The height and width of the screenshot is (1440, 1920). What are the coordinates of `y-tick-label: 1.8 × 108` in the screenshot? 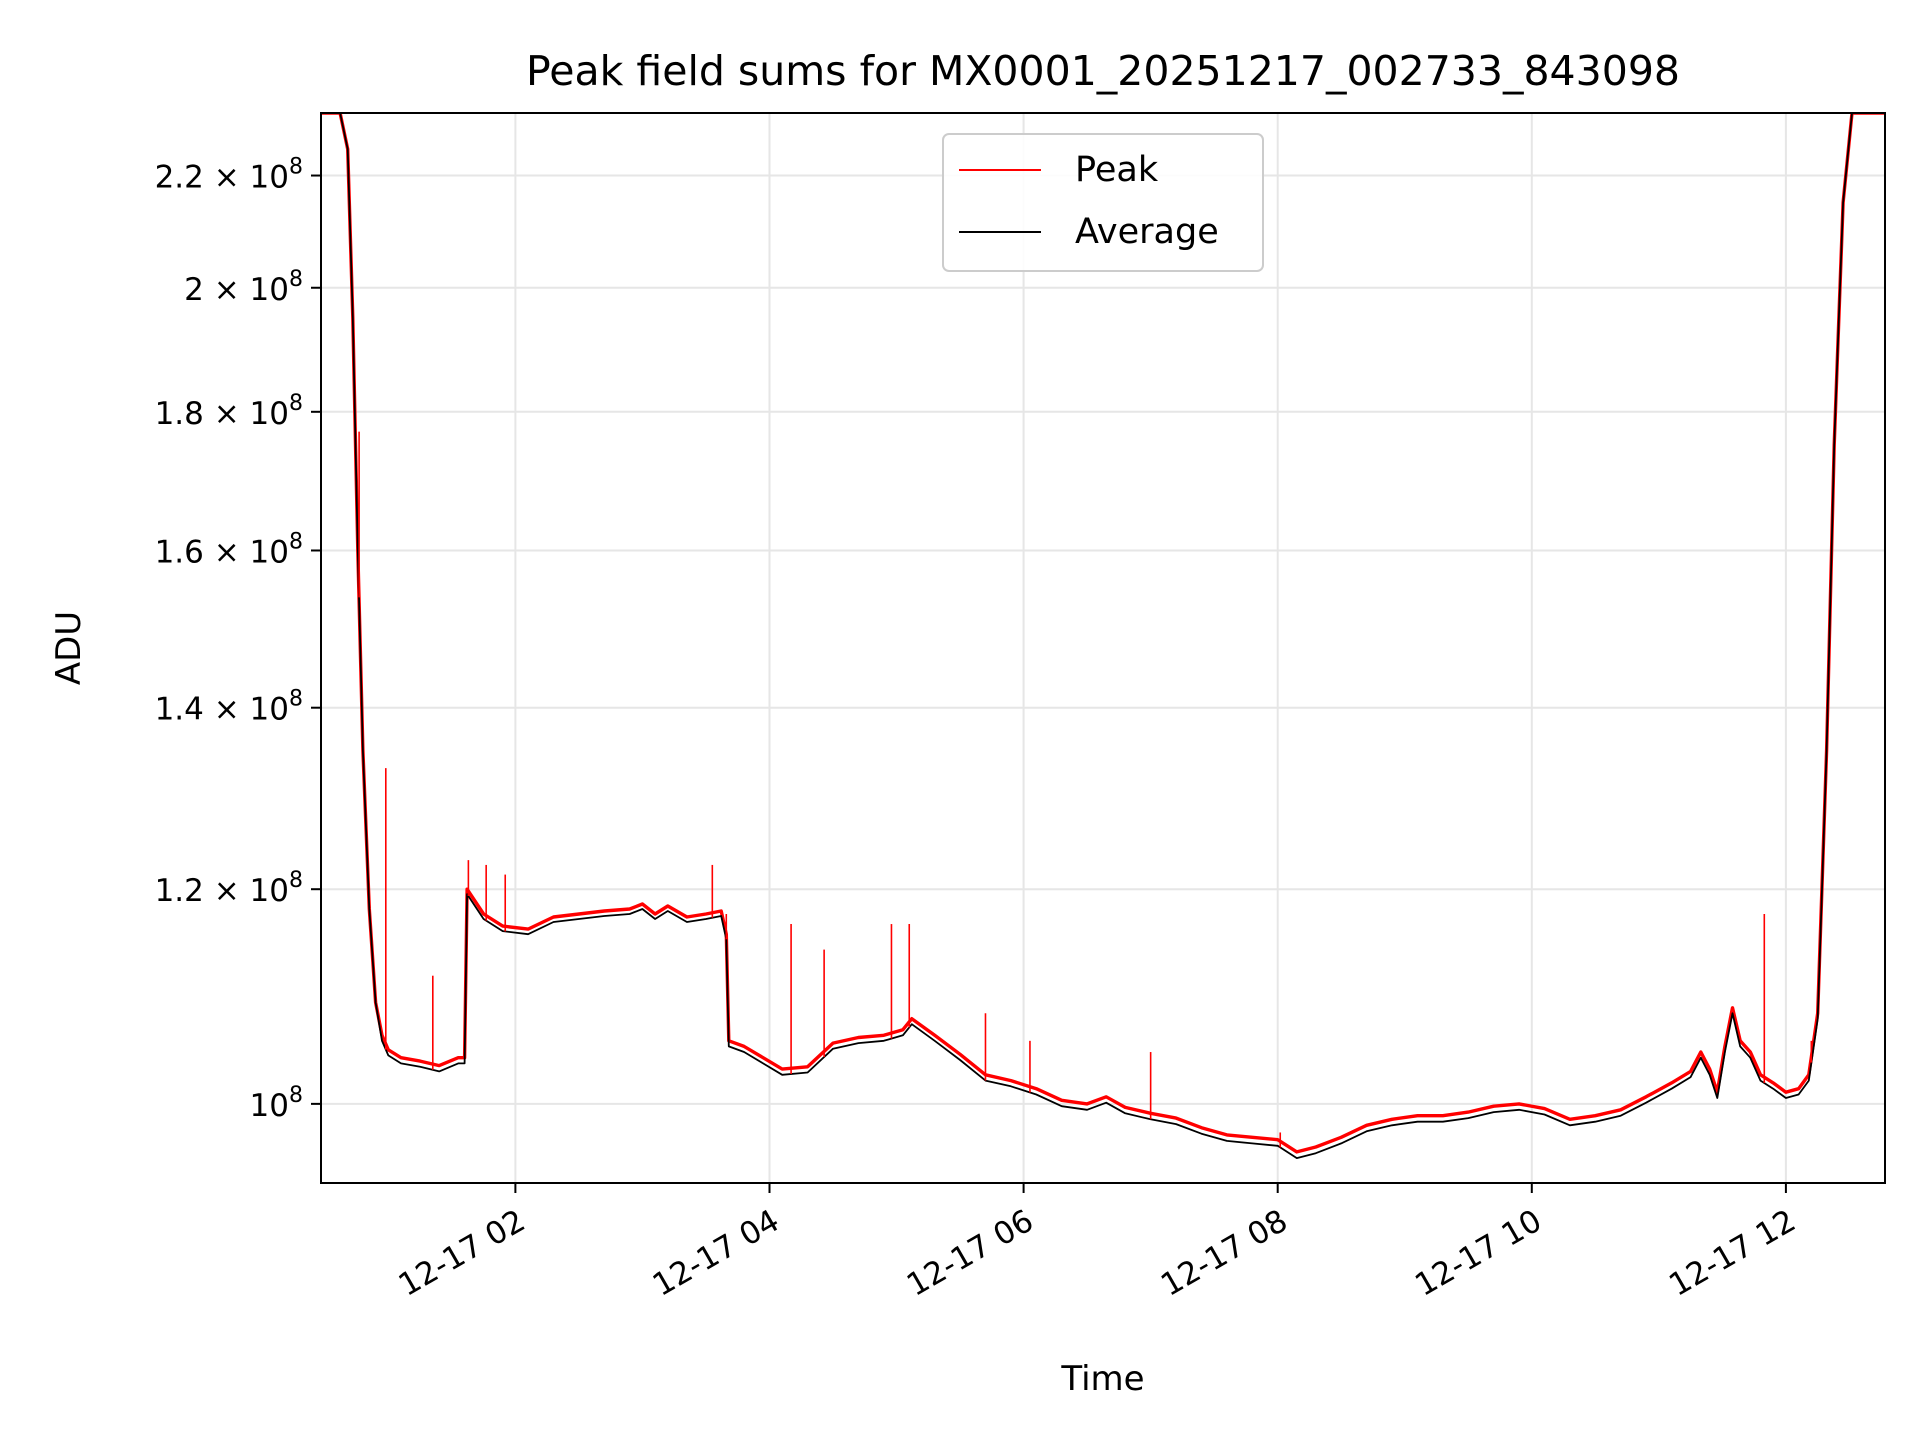 It's located at (229, 411).